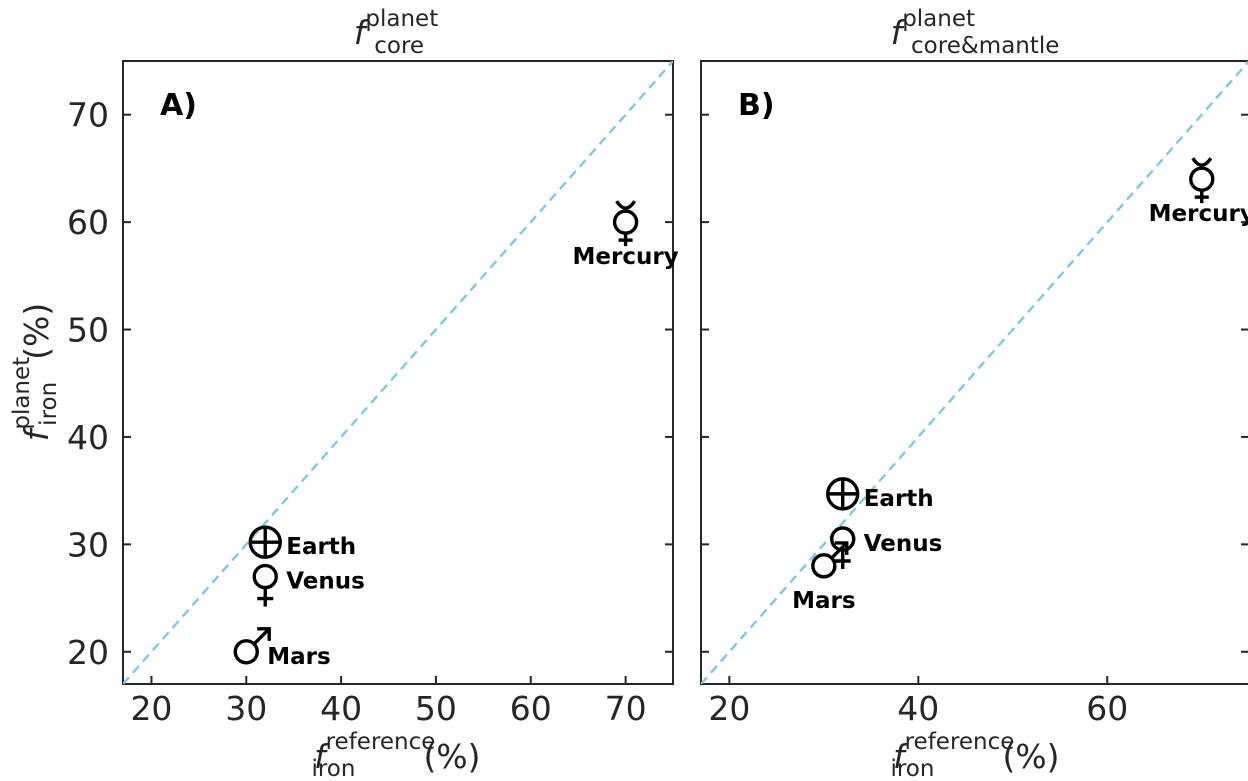 Image resolution: width=1248 pixels, height=781 pixels. I want to click on panel-b-xlabel: freference iron (%), so click(974, 755).